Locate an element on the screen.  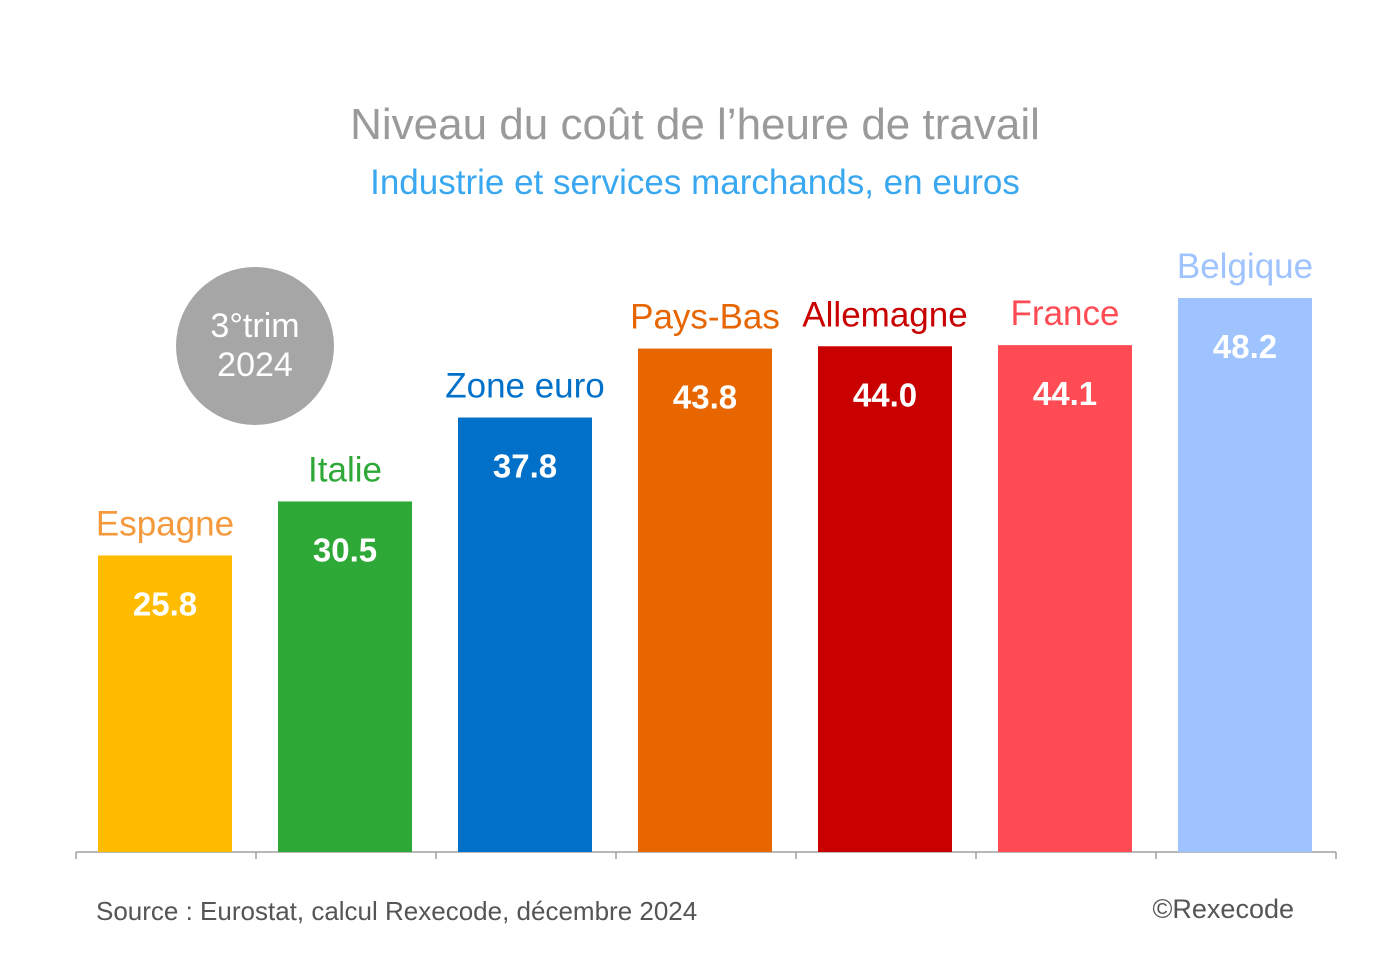
chart-title: Niveau du coût de l’heure de travail is located at coordinates (695, 124).